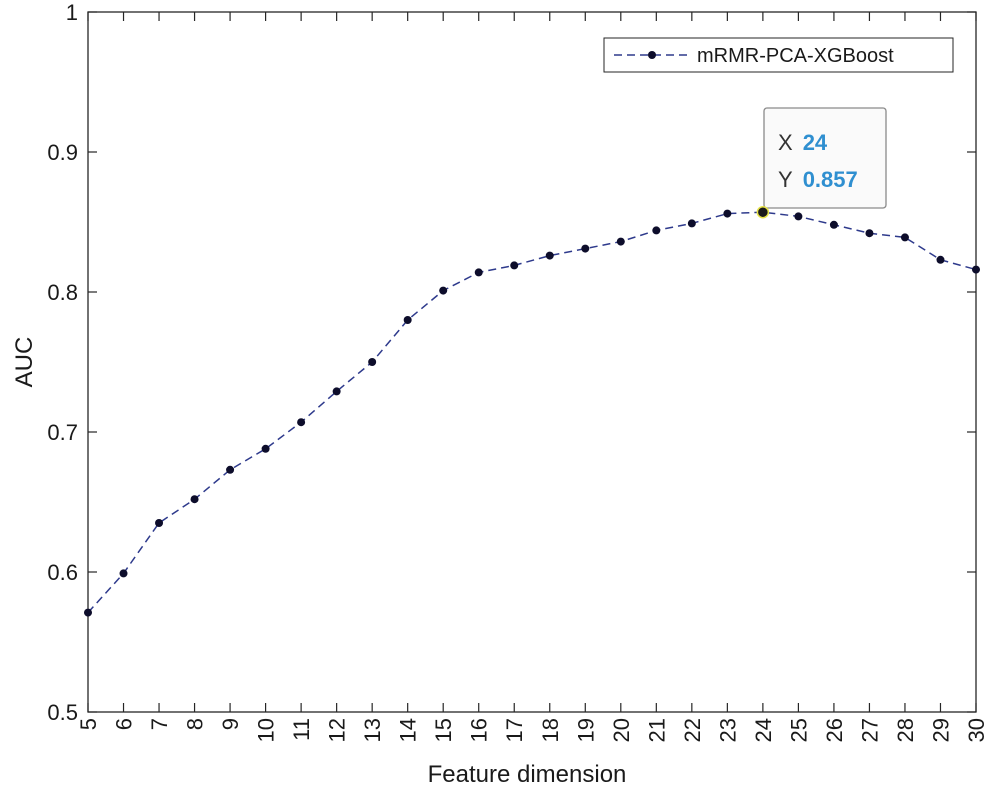 The width and height of the screenshot is (990, 792). What do you see at coordinates (815, 142) in the screenshot?
I see `datatip-x-value: 24` at bounding box center [815, 142].